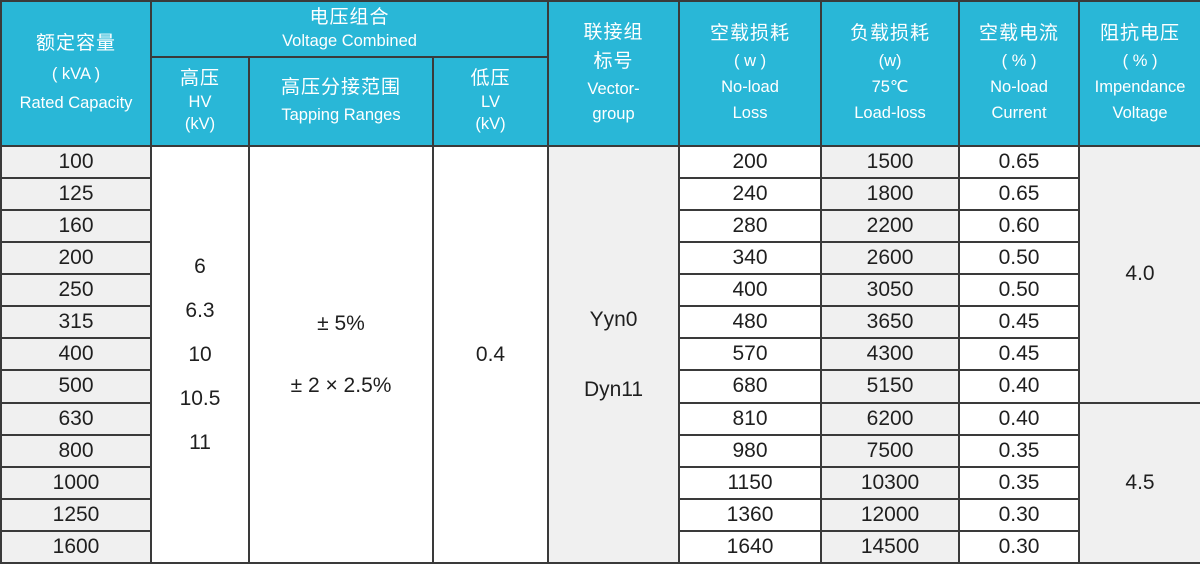  I want to click on header-impedance-voltage-zh: 阻抗电压, so click(1140, 34).